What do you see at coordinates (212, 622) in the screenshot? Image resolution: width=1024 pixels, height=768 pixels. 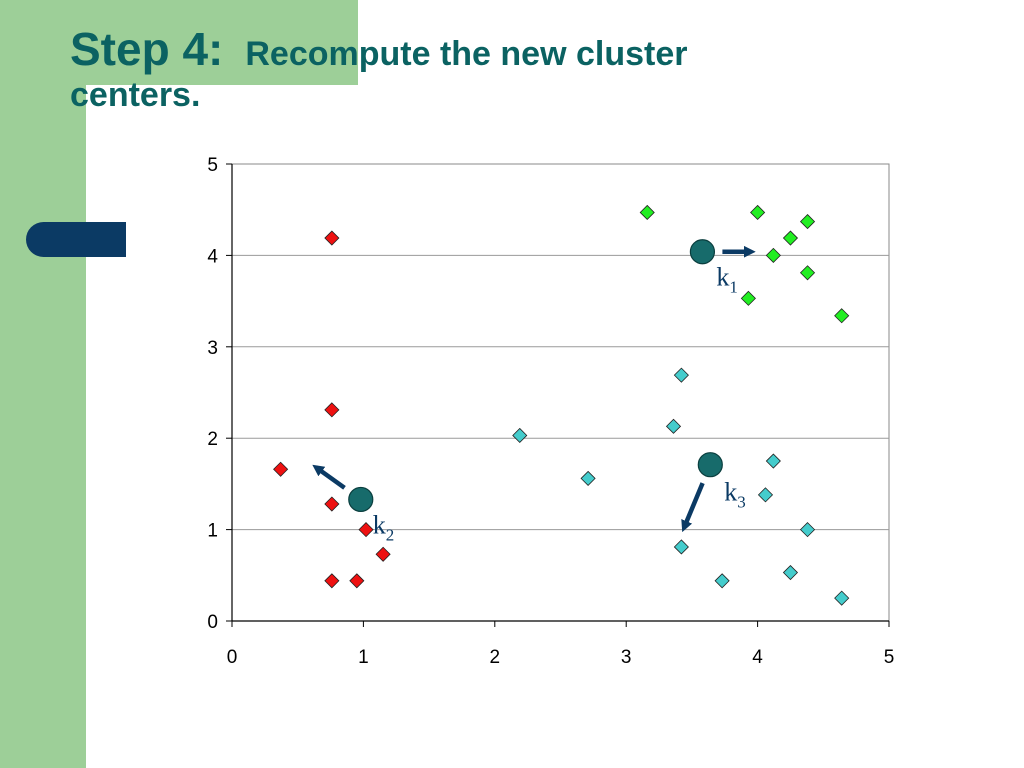 I see `y-tick-label: 0` at bounding box center [212, 622].